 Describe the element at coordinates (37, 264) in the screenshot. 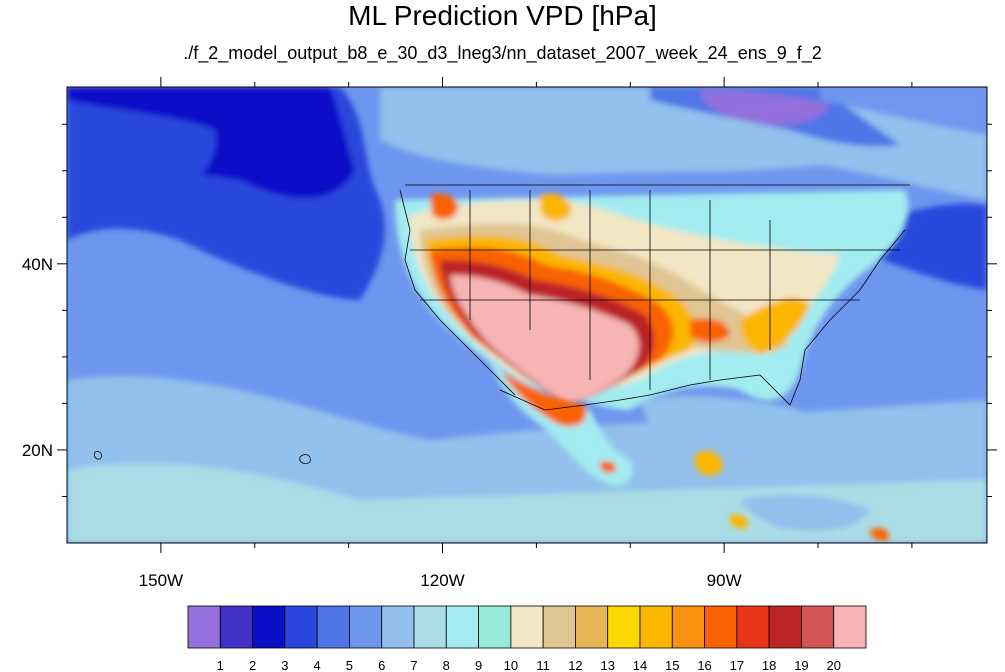

I see `lat-tick-label: 40N` at that location.